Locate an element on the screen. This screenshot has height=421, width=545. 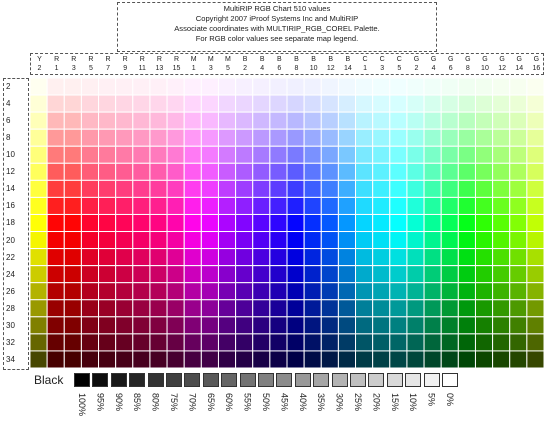
row-label: 10 is located at coordinates (10, 155).